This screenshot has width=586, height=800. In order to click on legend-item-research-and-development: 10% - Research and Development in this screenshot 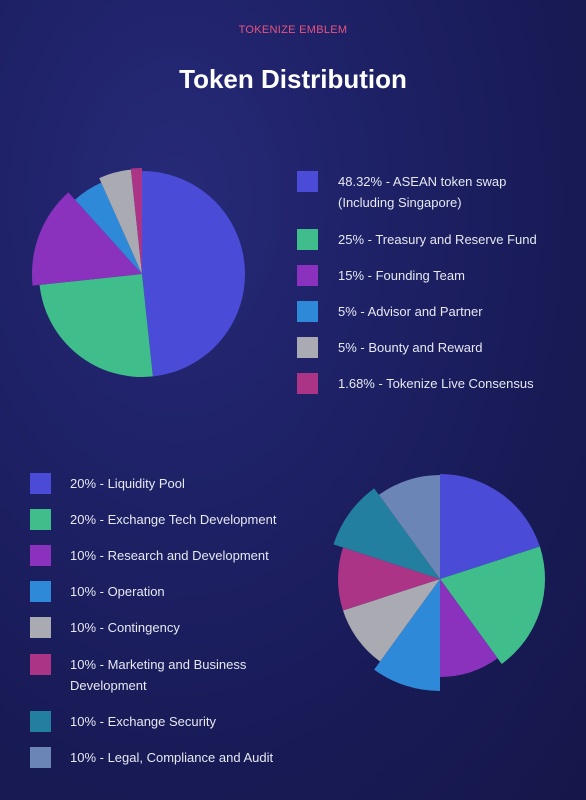, I will do `click(162, 555)`.